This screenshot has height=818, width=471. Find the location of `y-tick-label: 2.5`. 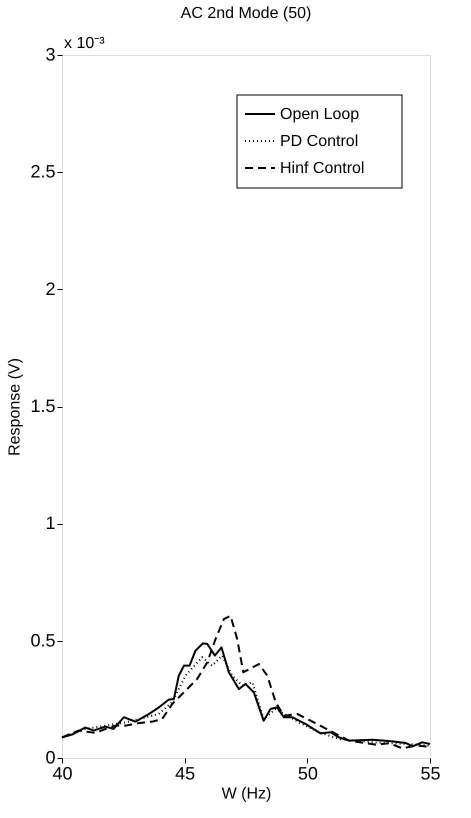

y-tick-label: 2.5 is located at coordinates (43, 172).